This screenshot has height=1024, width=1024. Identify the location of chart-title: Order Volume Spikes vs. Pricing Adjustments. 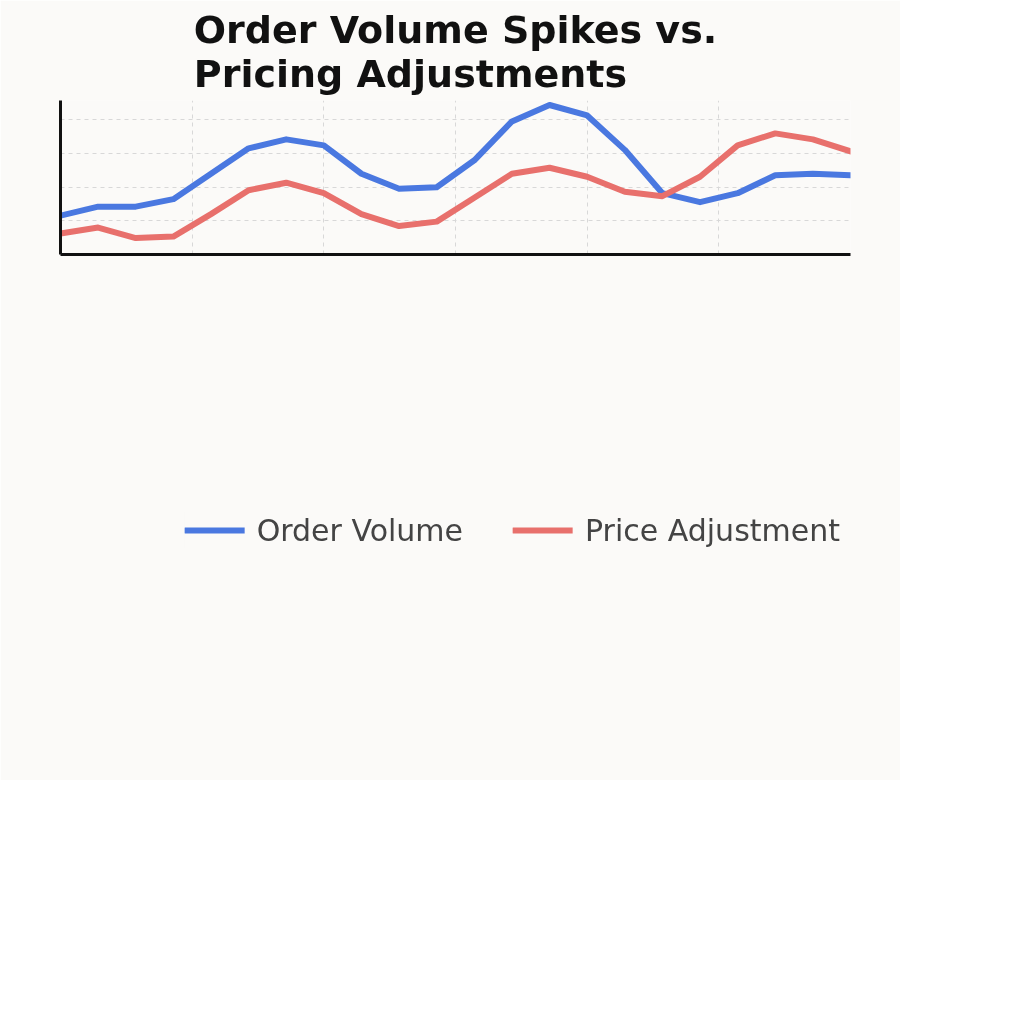
(455, 51).